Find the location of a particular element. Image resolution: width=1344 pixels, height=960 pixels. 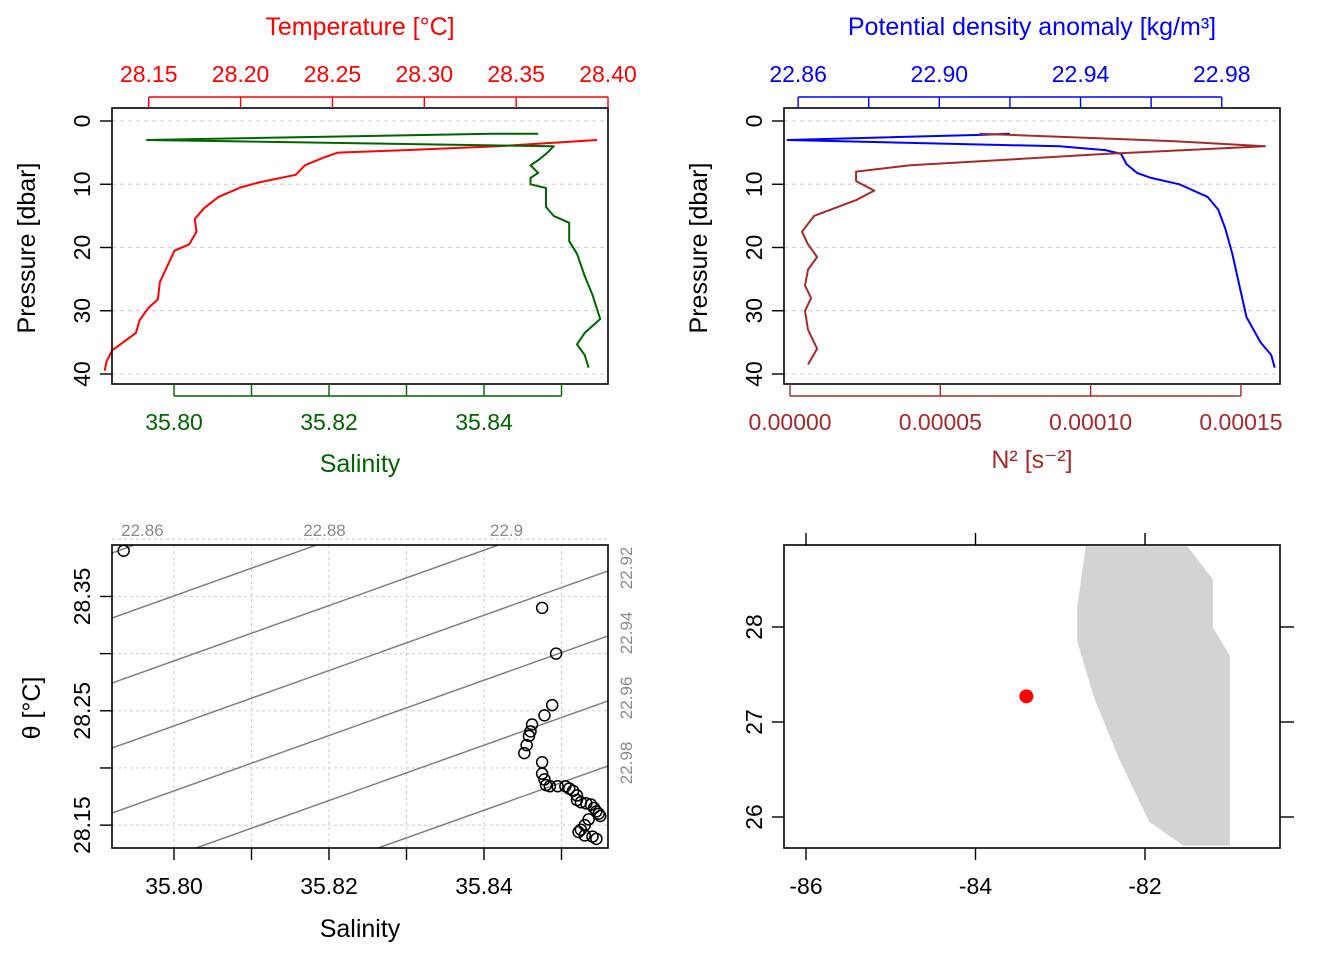

x-tick-label: 35.84 is located at coordinates (484, 886).